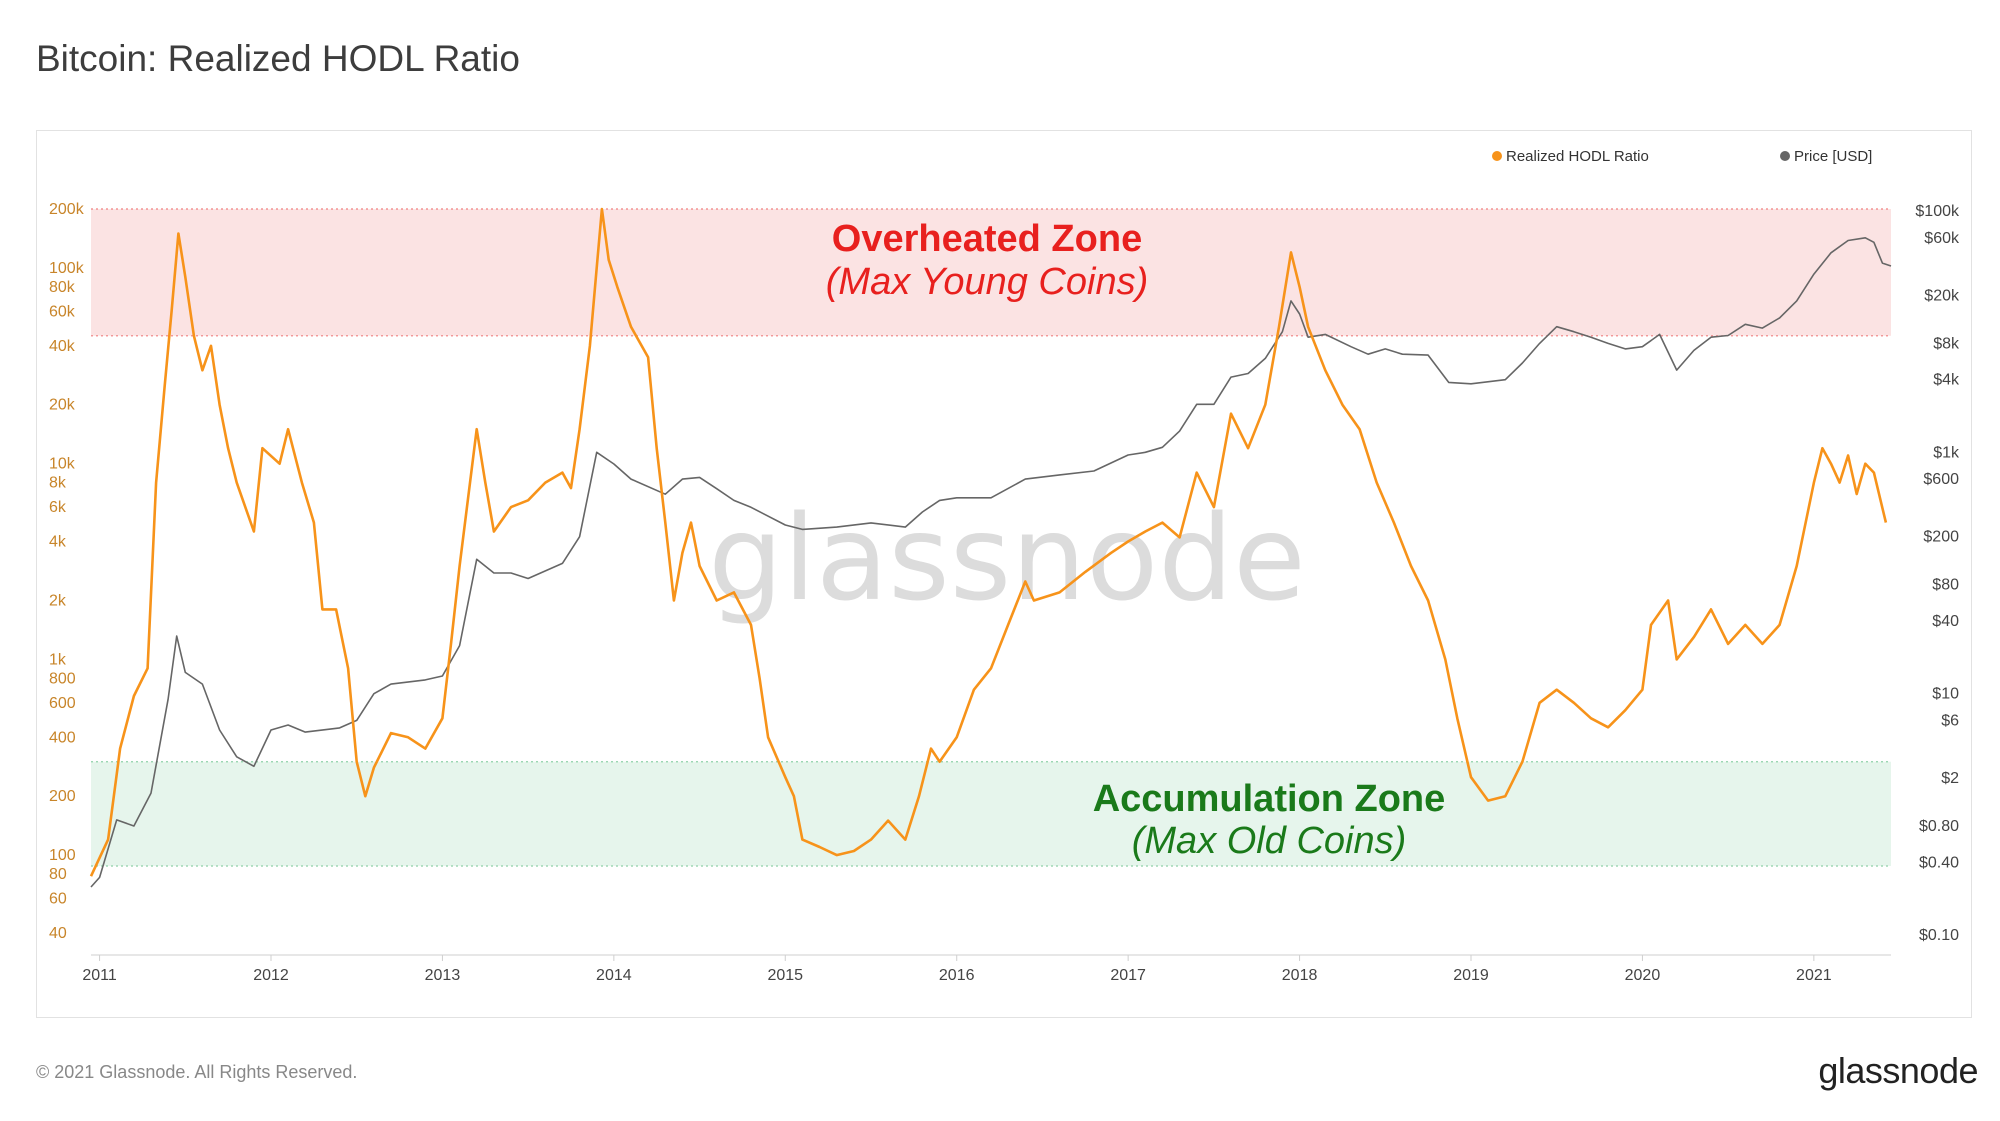 This screenshot has height=1121, width=2000. I want to click on left-axis-tick-label: 600, so click(62, 703).